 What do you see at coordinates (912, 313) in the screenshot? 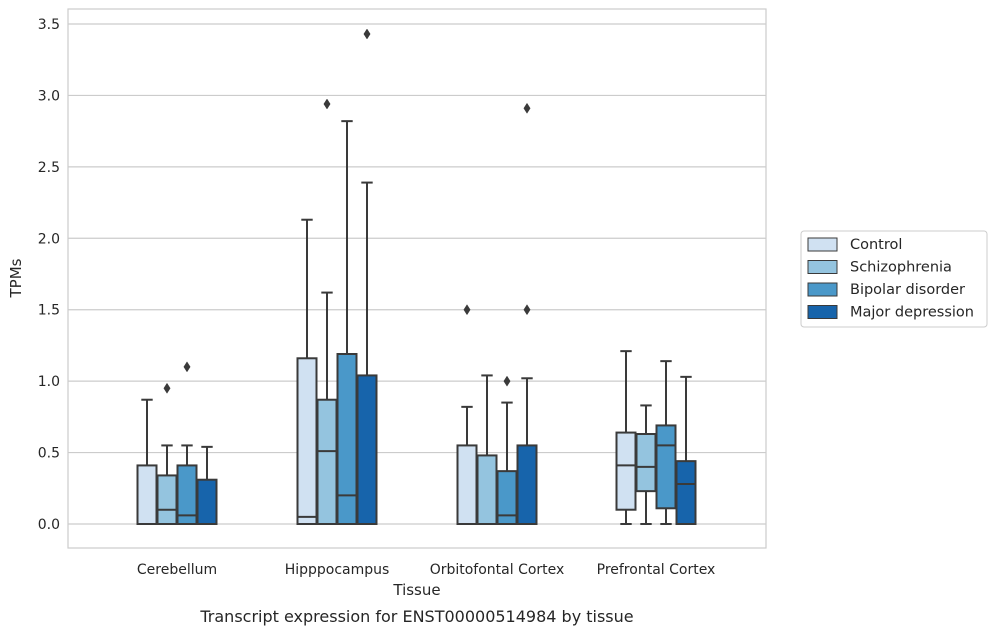
I see `legend-label: Major depression` at bounding box center [912, 313].